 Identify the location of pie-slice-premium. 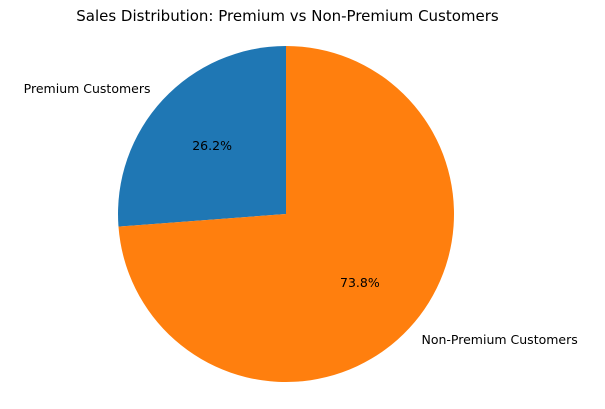
(202, 136).